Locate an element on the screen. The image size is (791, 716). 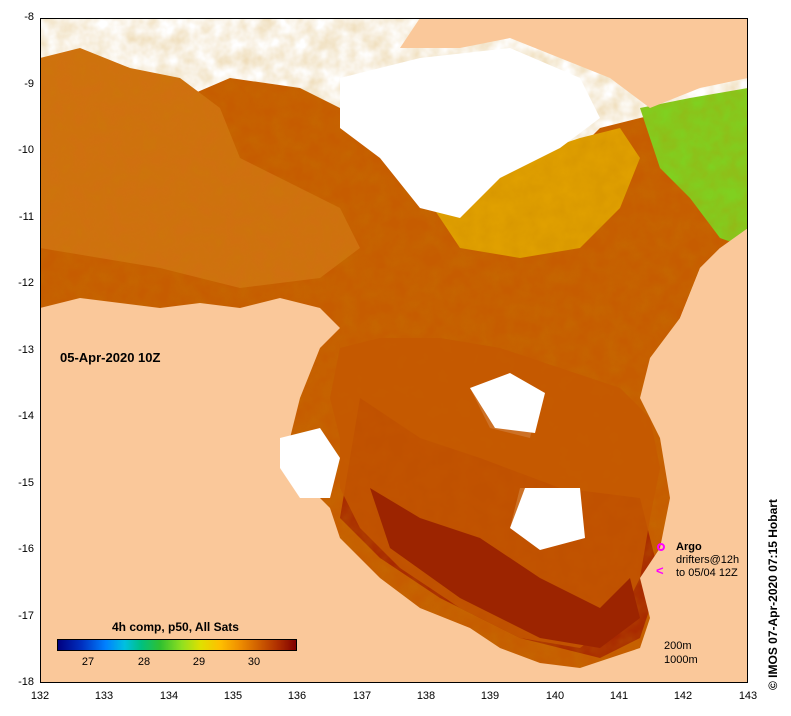
cloud-gap-gulf-north is located at coordinates (507, 403).